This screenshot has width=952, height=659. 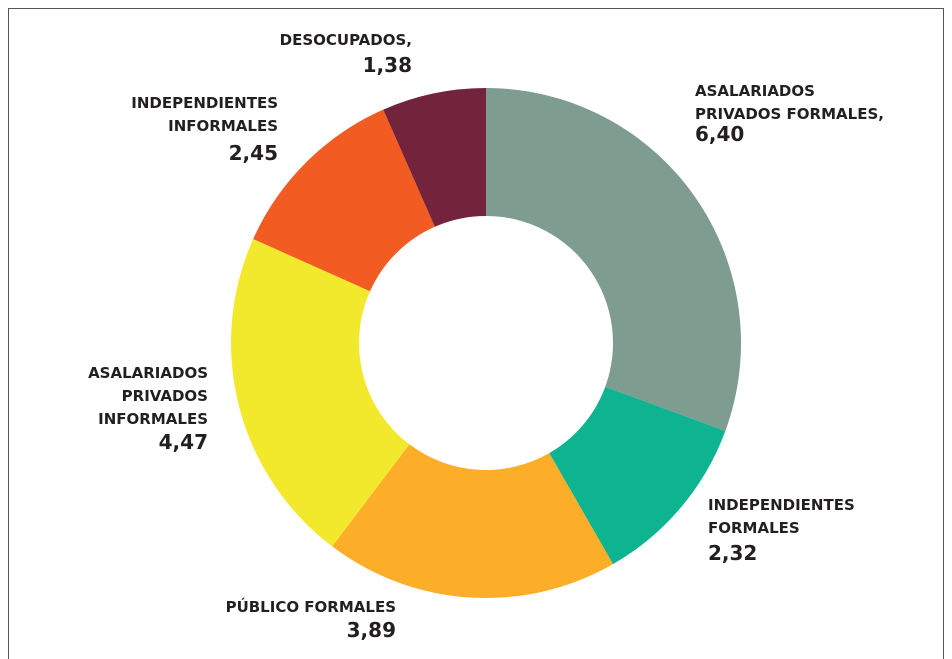 I want to click on slice-label: ASALARIADOS PRIVADOS FORMALES,, so click(x=789, y=102).